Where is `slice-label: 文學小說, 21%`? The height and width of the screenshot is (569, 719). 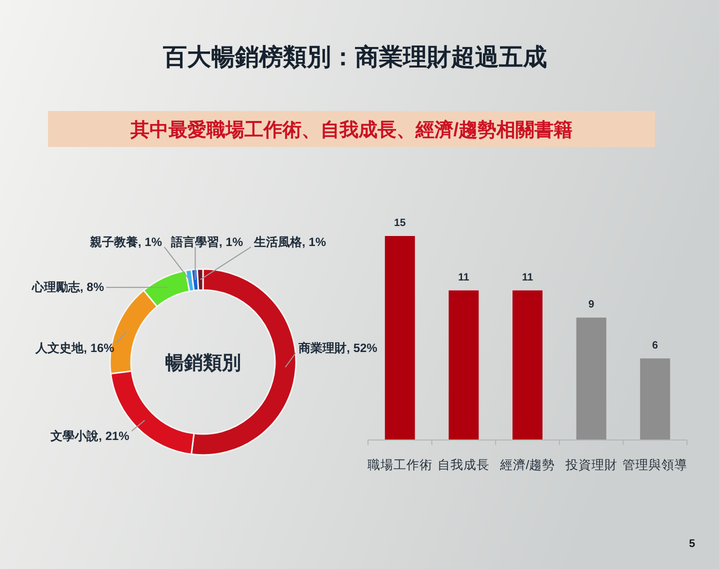
slice-label: 文學小說, 21% is located at coordinates (90, 436).